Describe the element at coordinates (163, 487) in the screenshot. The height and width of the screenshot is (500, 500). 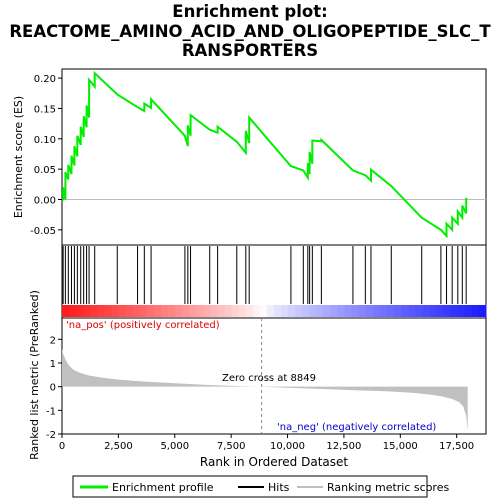
I see `legend-enrichment-label: Enrichment profile` at that location.